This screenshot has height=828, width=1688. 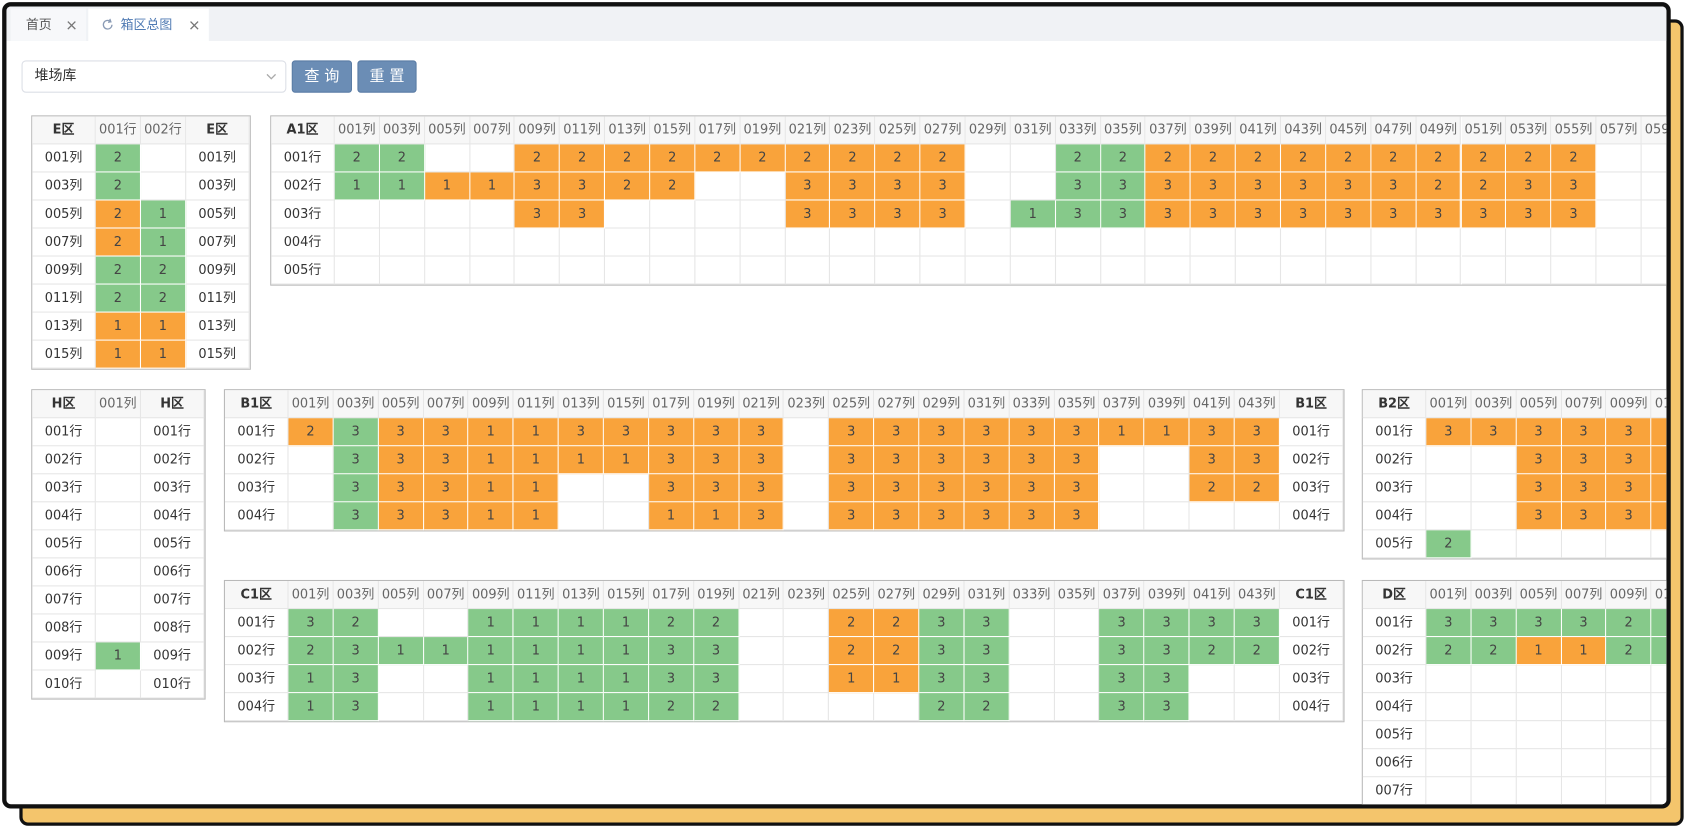 I want to click on column-label: 005列, so click(x=1539, y=404).